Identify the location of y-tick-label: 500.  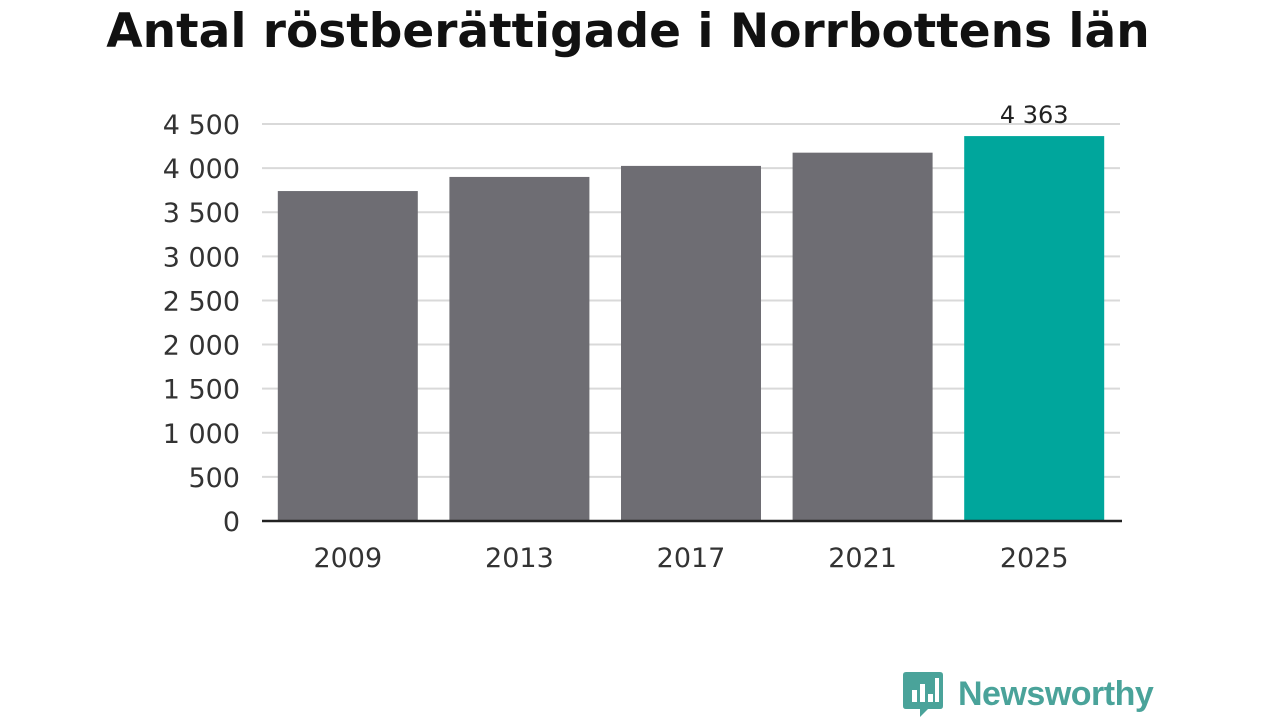
(214, 478).